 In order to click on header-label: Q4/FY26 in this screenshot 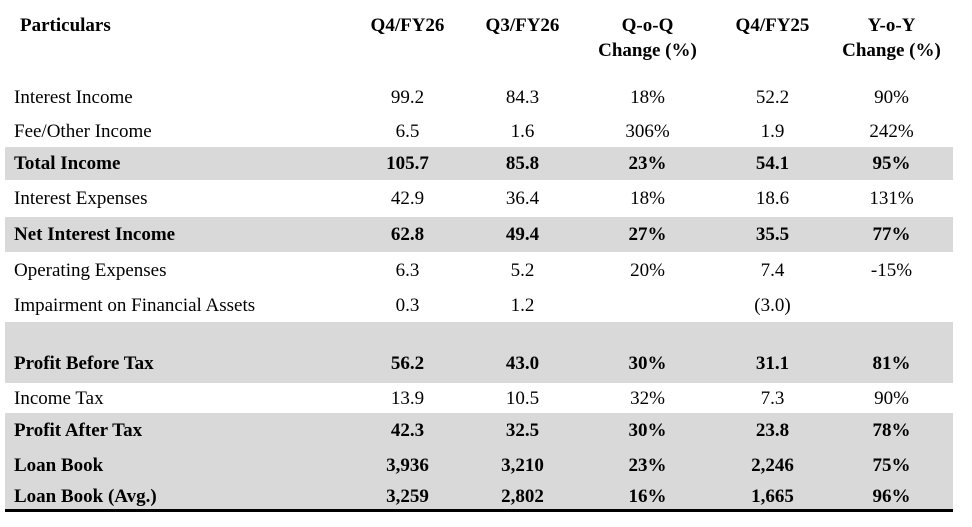, I will do `click(407, 25)`.